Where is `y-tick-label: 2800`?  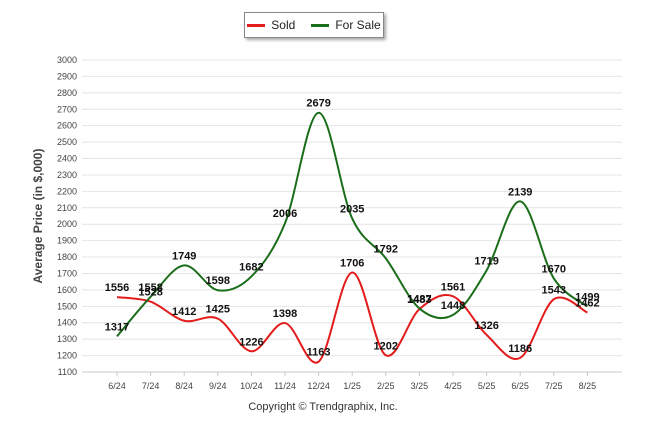 y-tick-label: 2800 is located at coordinates (67, 93).